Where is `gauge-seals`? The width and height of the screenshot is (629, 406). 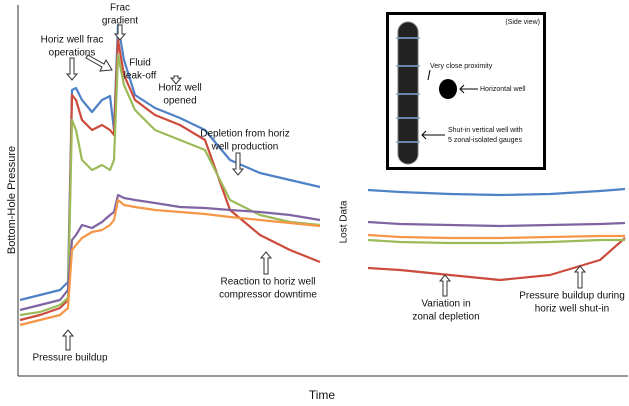
gauge-seals is located at coordinates (408, 90).